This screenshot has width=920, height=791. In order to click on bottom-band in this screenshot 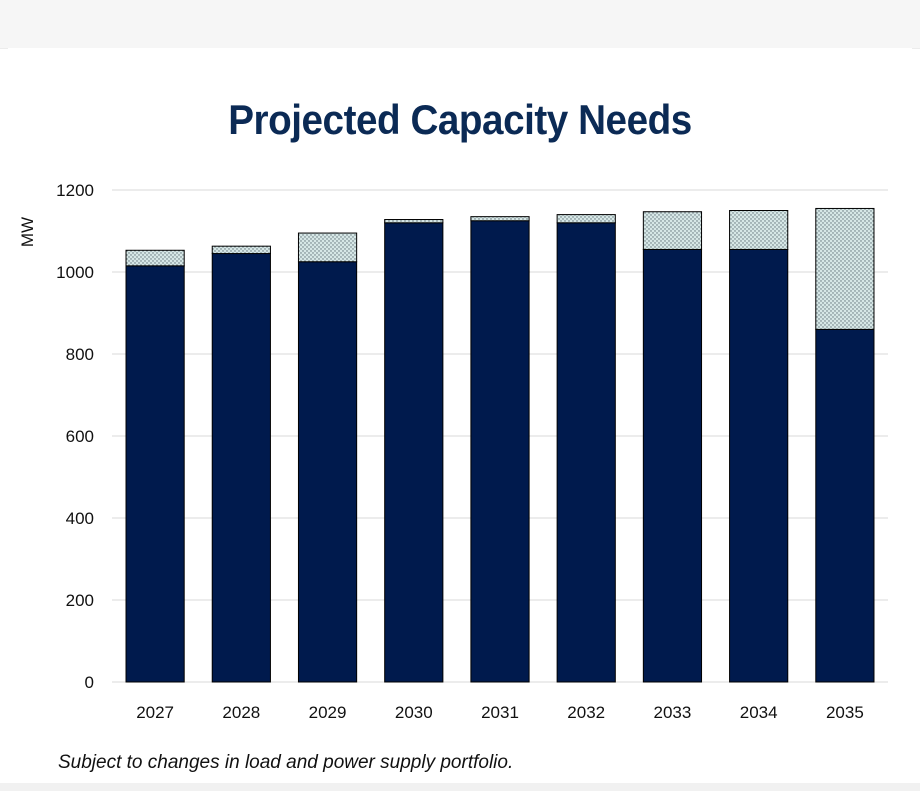, I will do `click(460, 787)`.